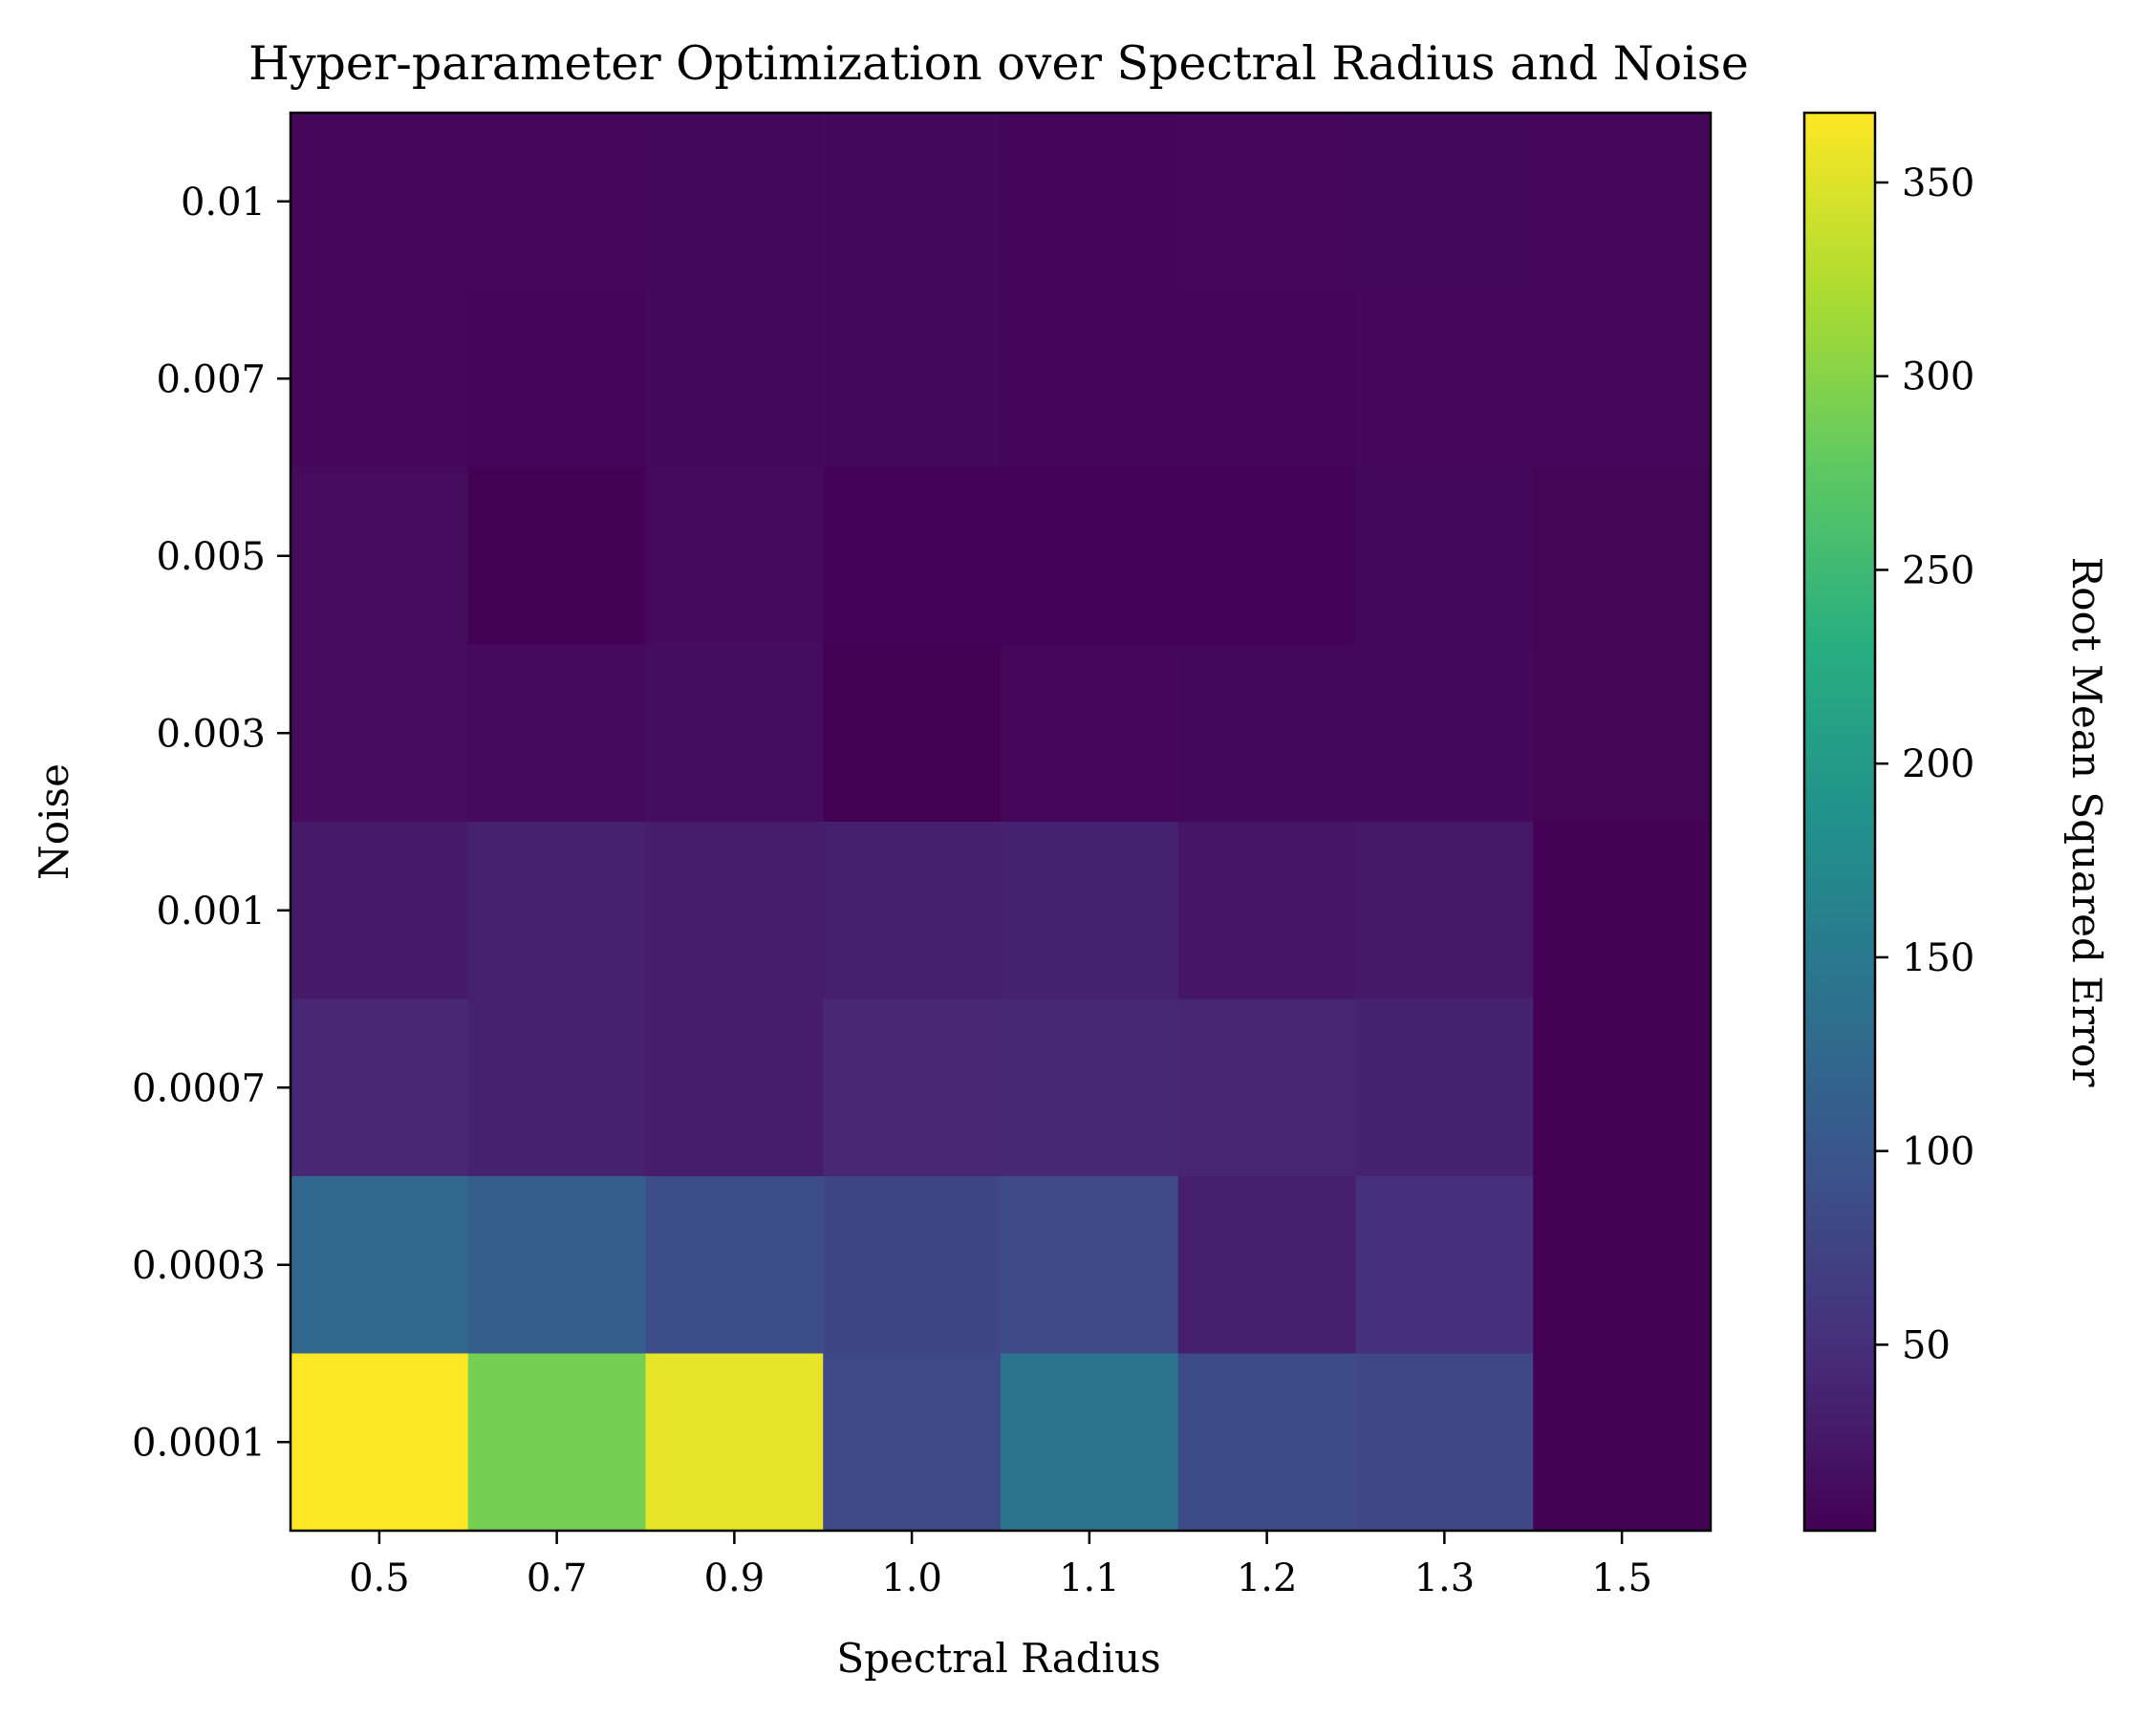 This screenshot has width=2156, height=1717. Describe the element at coordinates (1089, 1578) in the screenshot. I see `x-tick-label: 1.1` at that location.